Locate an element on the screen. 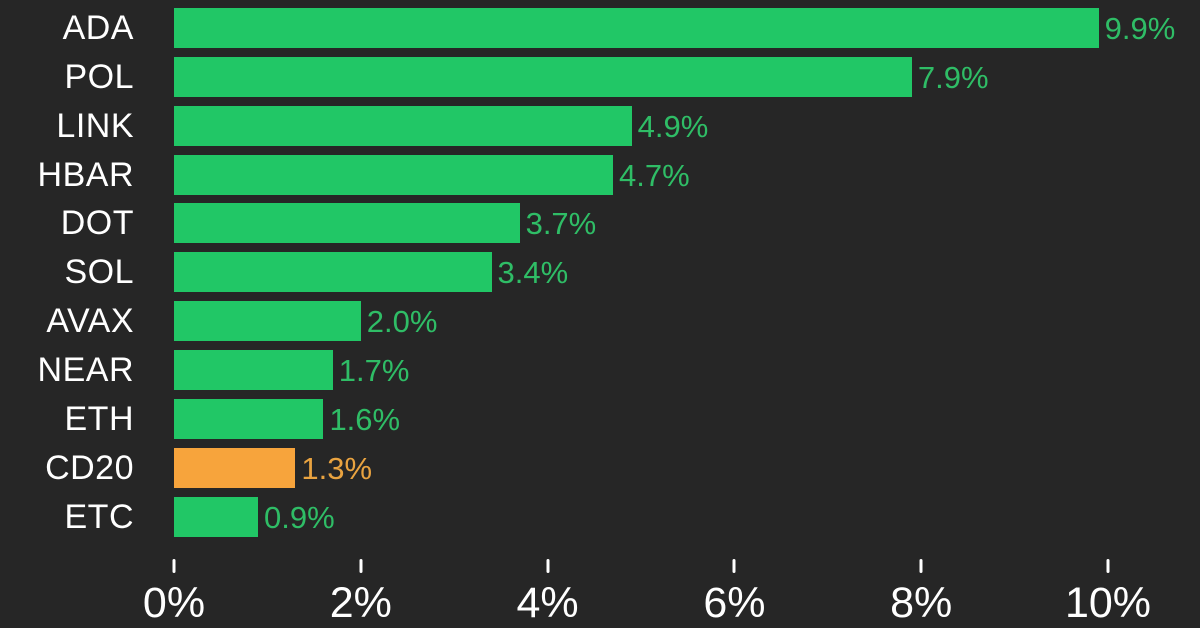  bar-row: LINK 4.9% is located at coordinates (600, 125).